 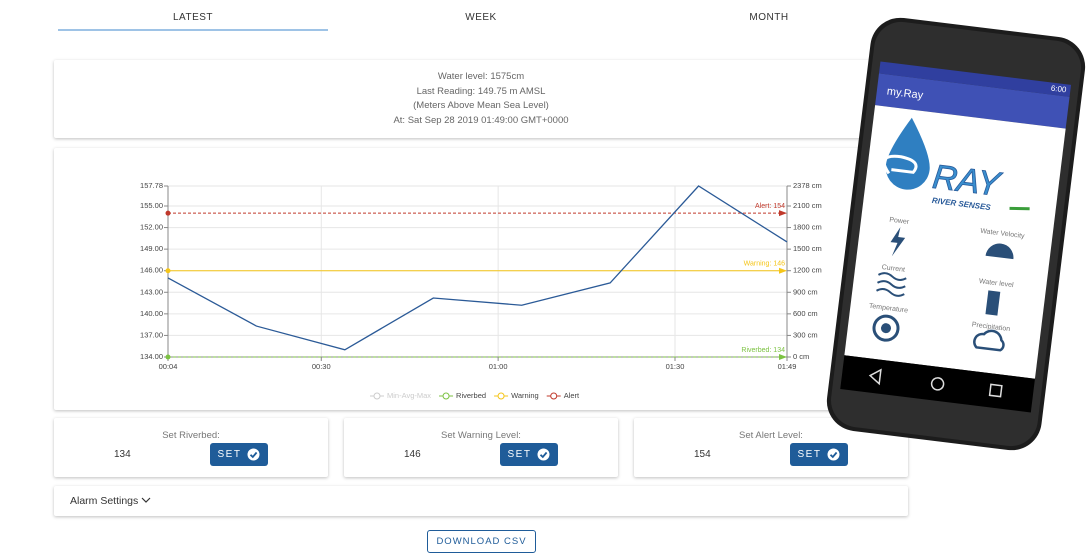 What do you see at coordinates (769, 17) in the screenshot?
I see `tab: MONTH` at bounding box center [769, 17].